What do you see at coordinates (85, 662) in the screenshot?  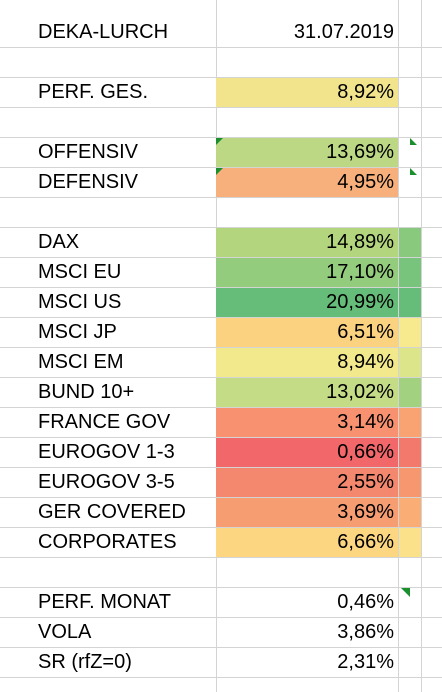 I see `sharpe-ratio-label: SR (rfZ=0)` at bounding box center [85, 662].